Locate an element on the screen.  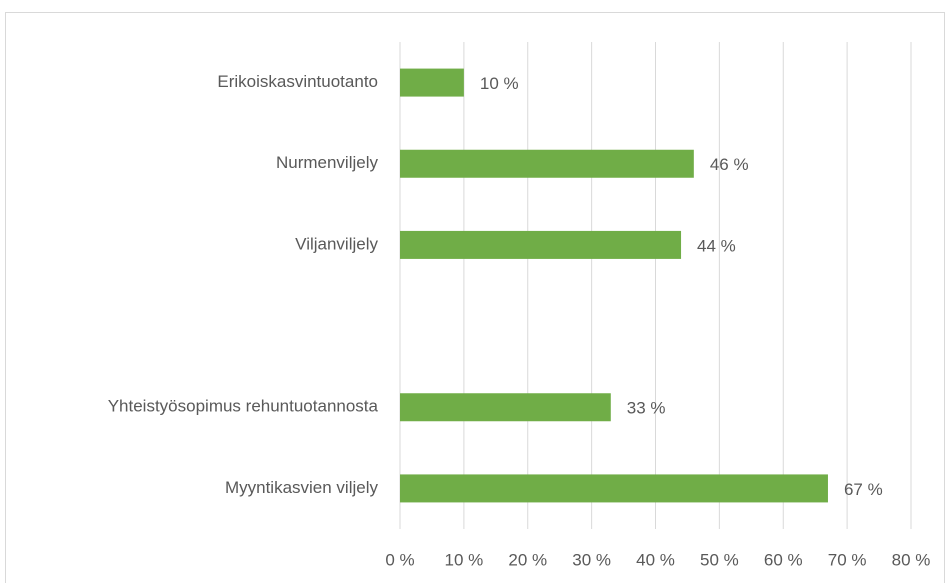
x-tick-label: 20 % is located at coordinates (527, 559).